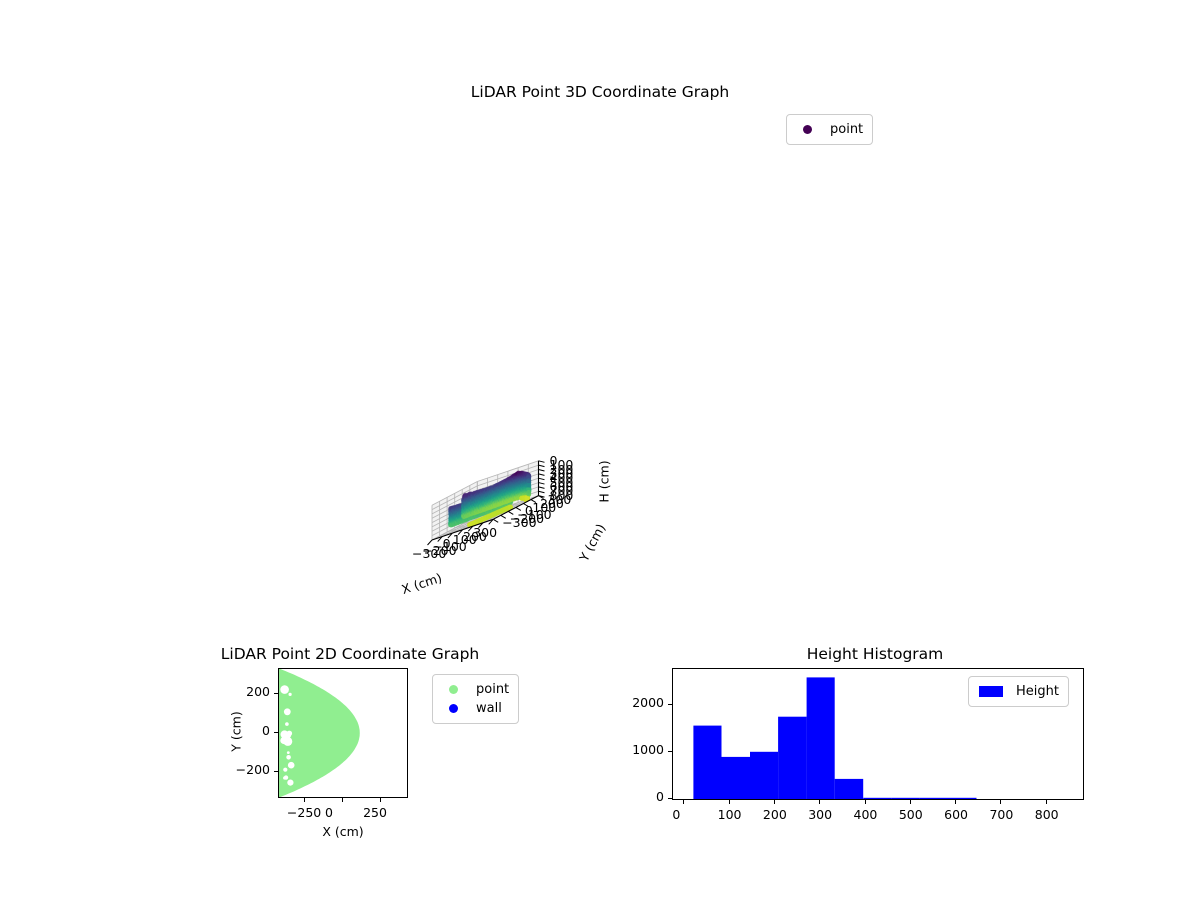 This screenshot has width=1200, height=900. I want to click on plot-2d-xtick-1: 0, so click(329, 812).